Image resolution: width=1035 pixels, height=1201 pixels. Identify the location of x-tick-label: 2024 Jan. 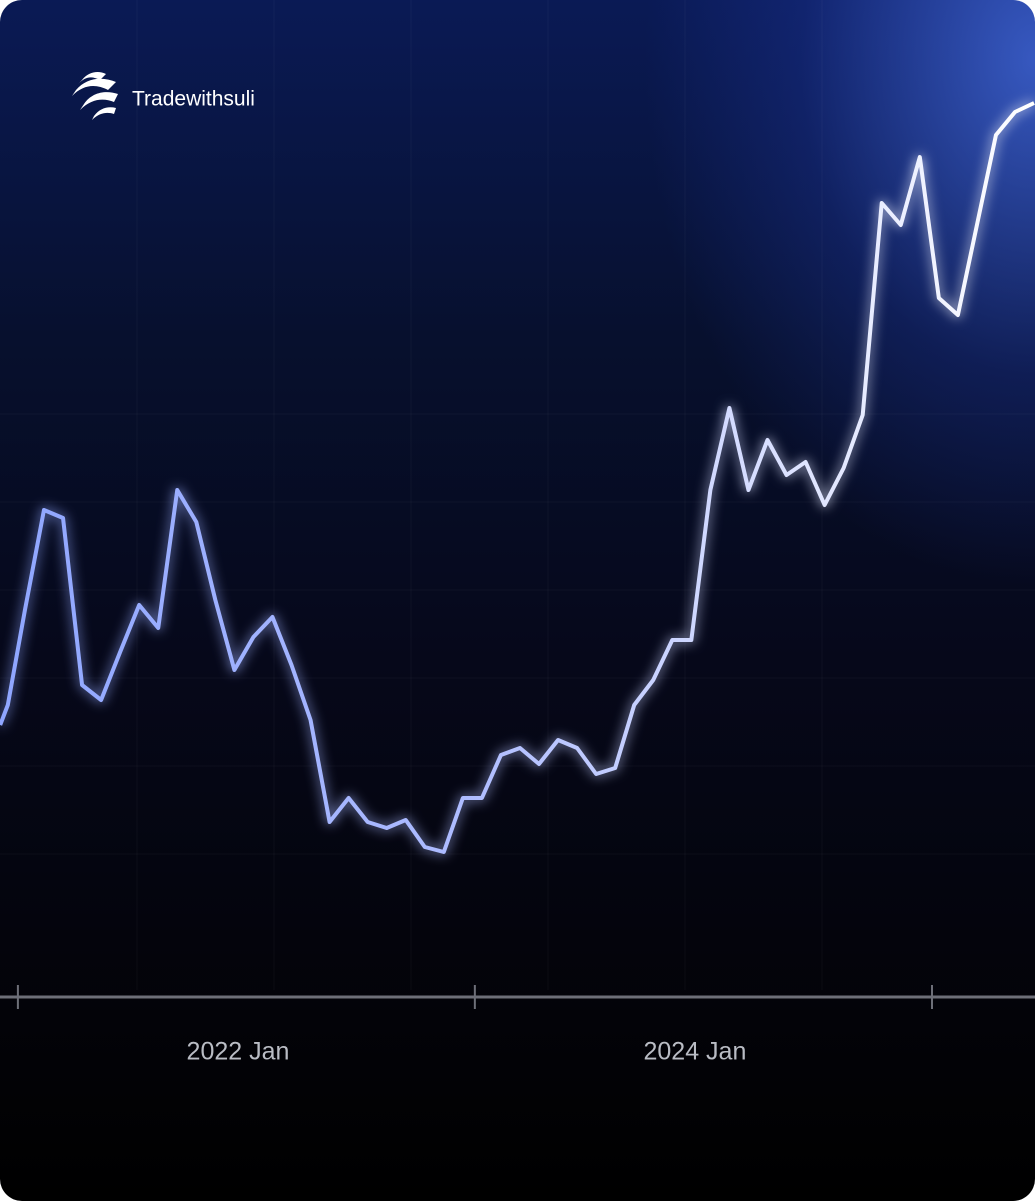
(695, 1052).